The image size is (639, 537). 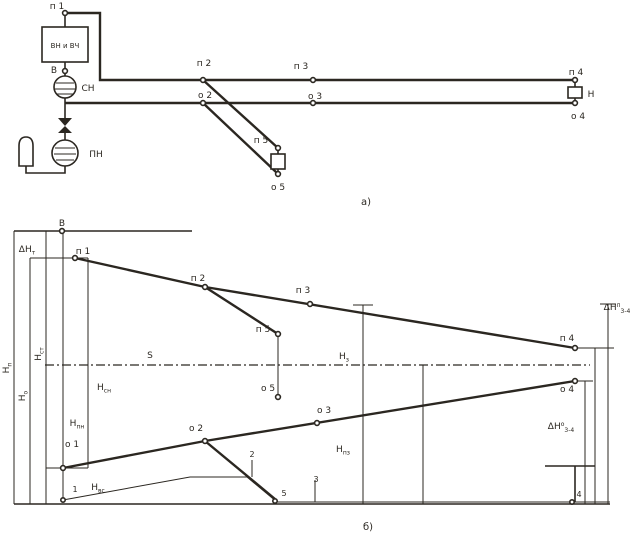 I want to click on label-a-p2: п 2, so click(x=204, y=64).